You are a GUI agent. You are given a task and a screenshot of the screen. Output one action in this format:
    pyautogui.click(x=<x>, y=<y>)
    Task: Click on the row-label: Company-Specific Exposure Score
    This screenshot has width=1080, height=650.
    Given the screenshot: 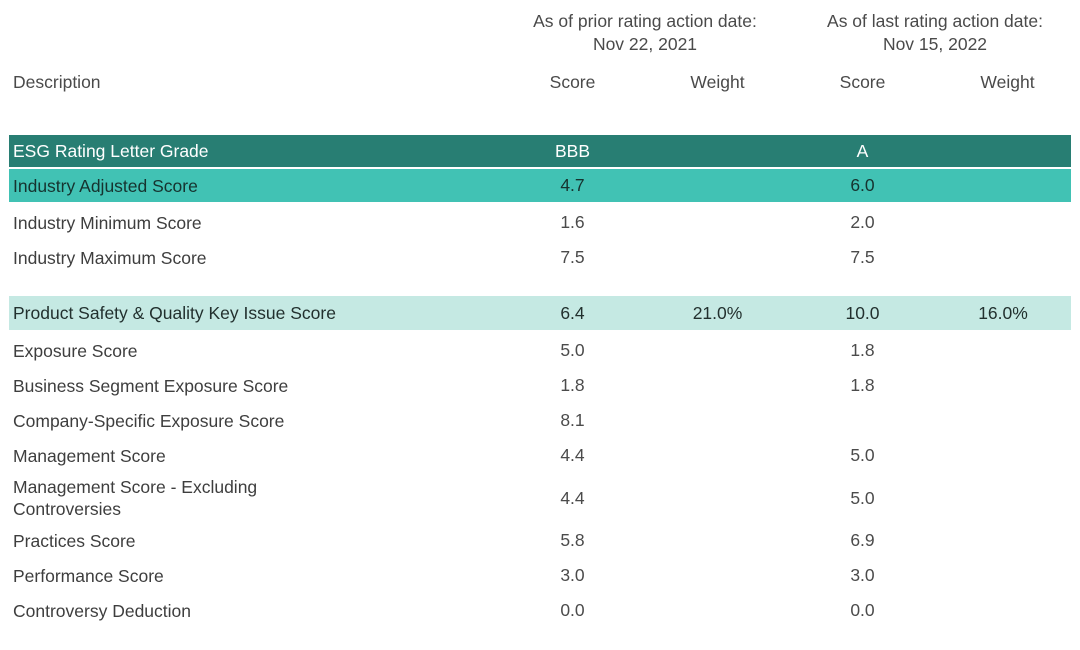 What is the action you would take?
    pyautogui.click(x=149, y=420)
    